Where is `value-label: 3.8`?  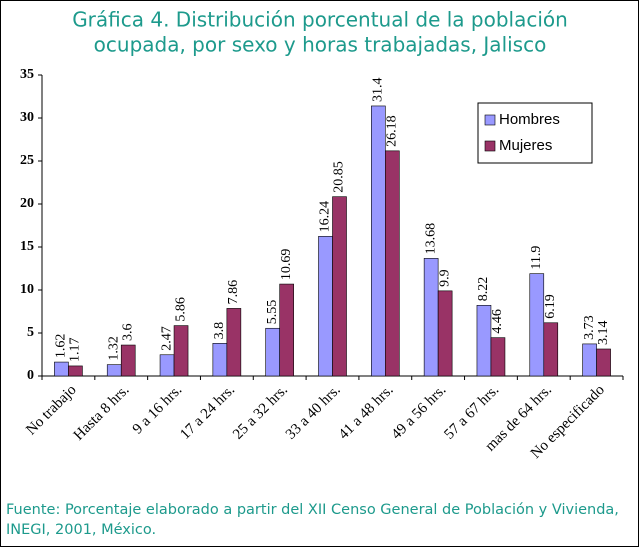
value-label: 3.8 is located at coordinates (219, 331).